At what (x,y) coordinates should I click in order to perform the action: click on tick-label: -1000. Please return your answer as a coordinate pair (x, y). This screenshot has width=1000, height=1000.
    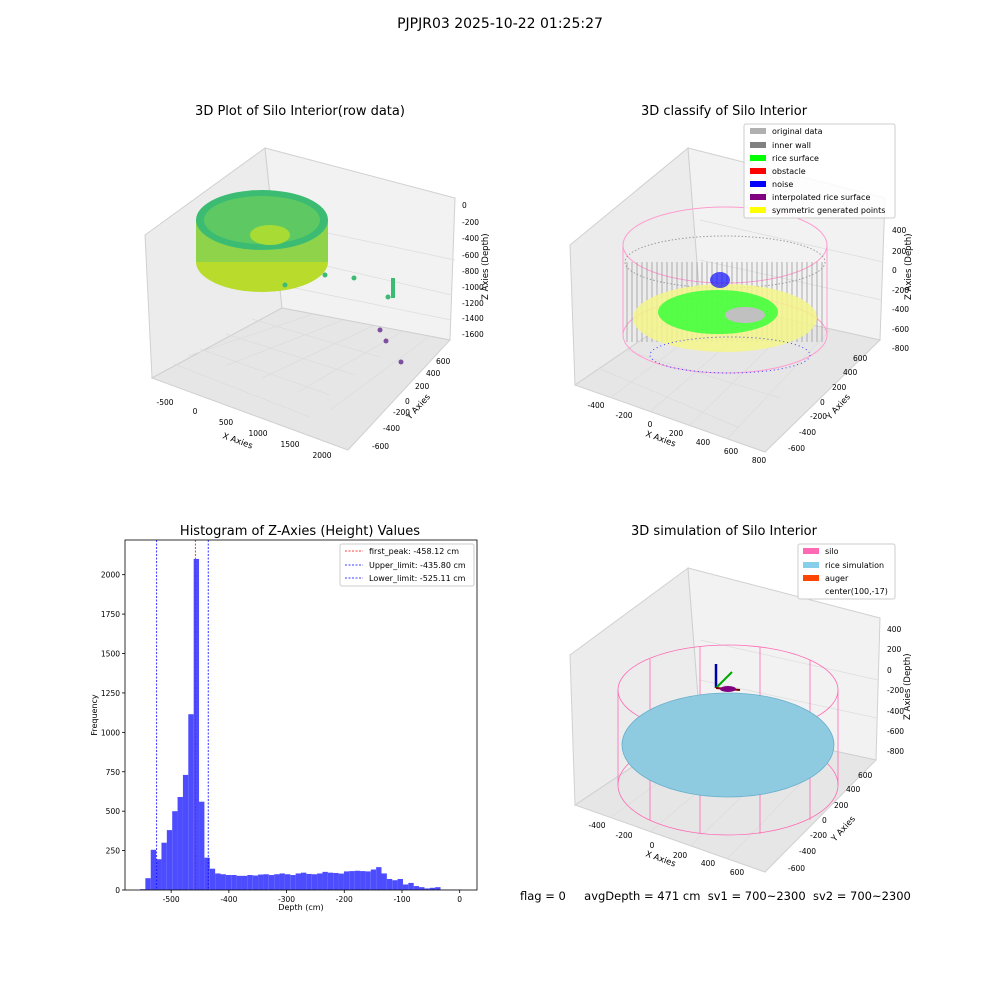
    Looking at the image, I should click on (473, 287).